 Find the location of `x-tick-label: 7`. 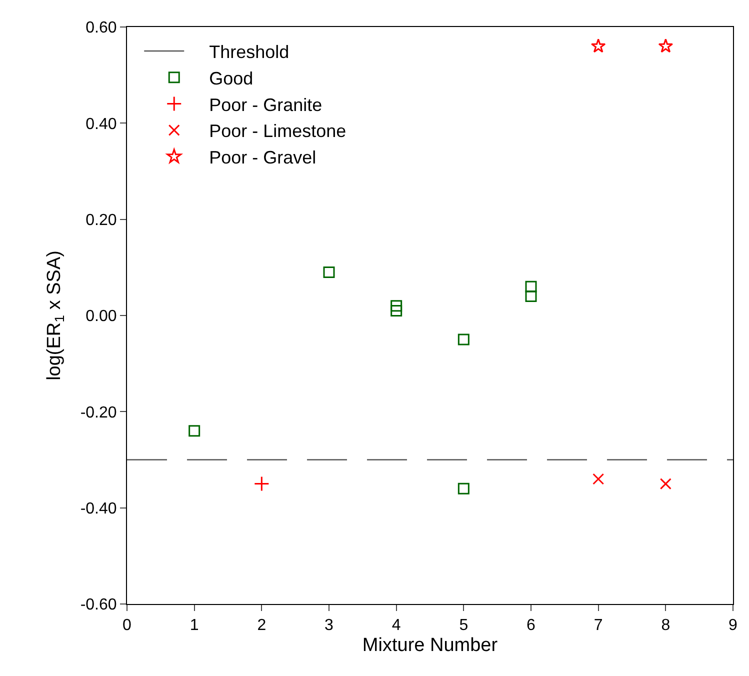

x-tick-label: 7 is located at coordinates (598, 625).